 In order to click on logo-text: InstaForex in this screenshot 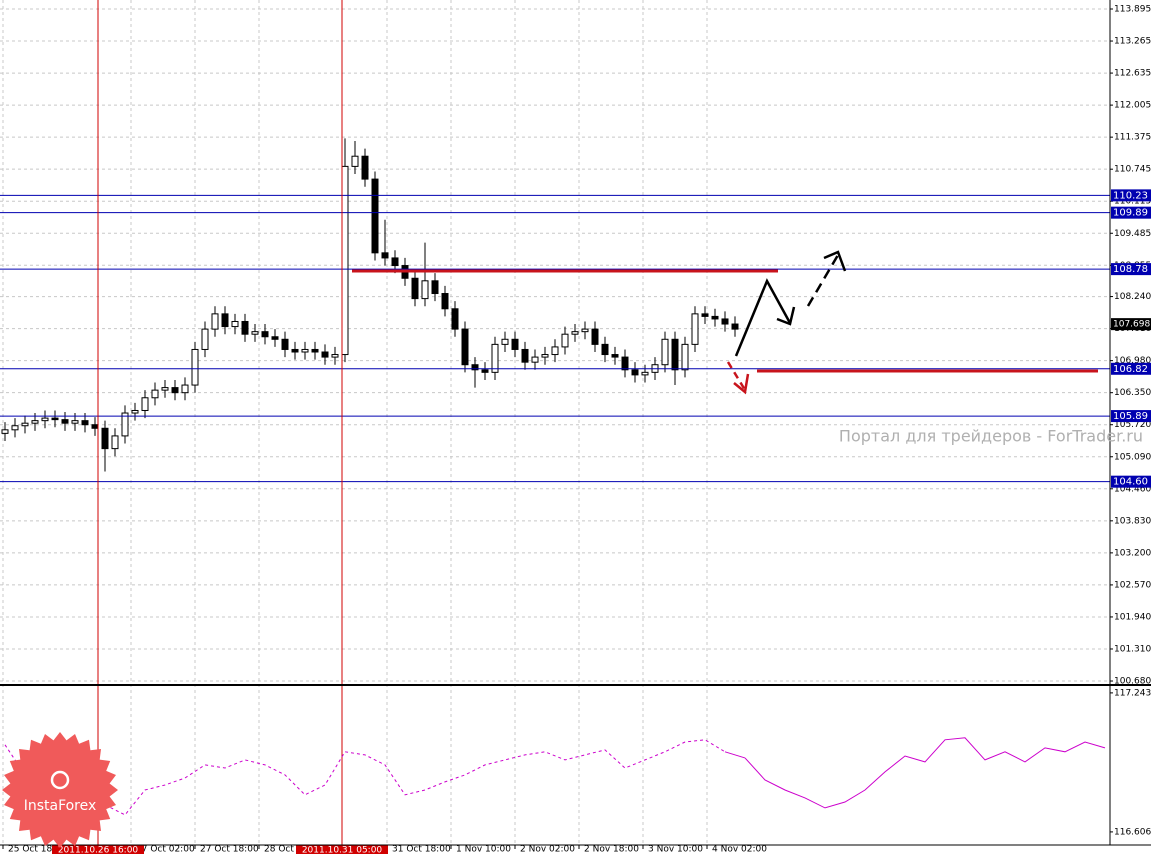, I will do `click(60, 806)`.